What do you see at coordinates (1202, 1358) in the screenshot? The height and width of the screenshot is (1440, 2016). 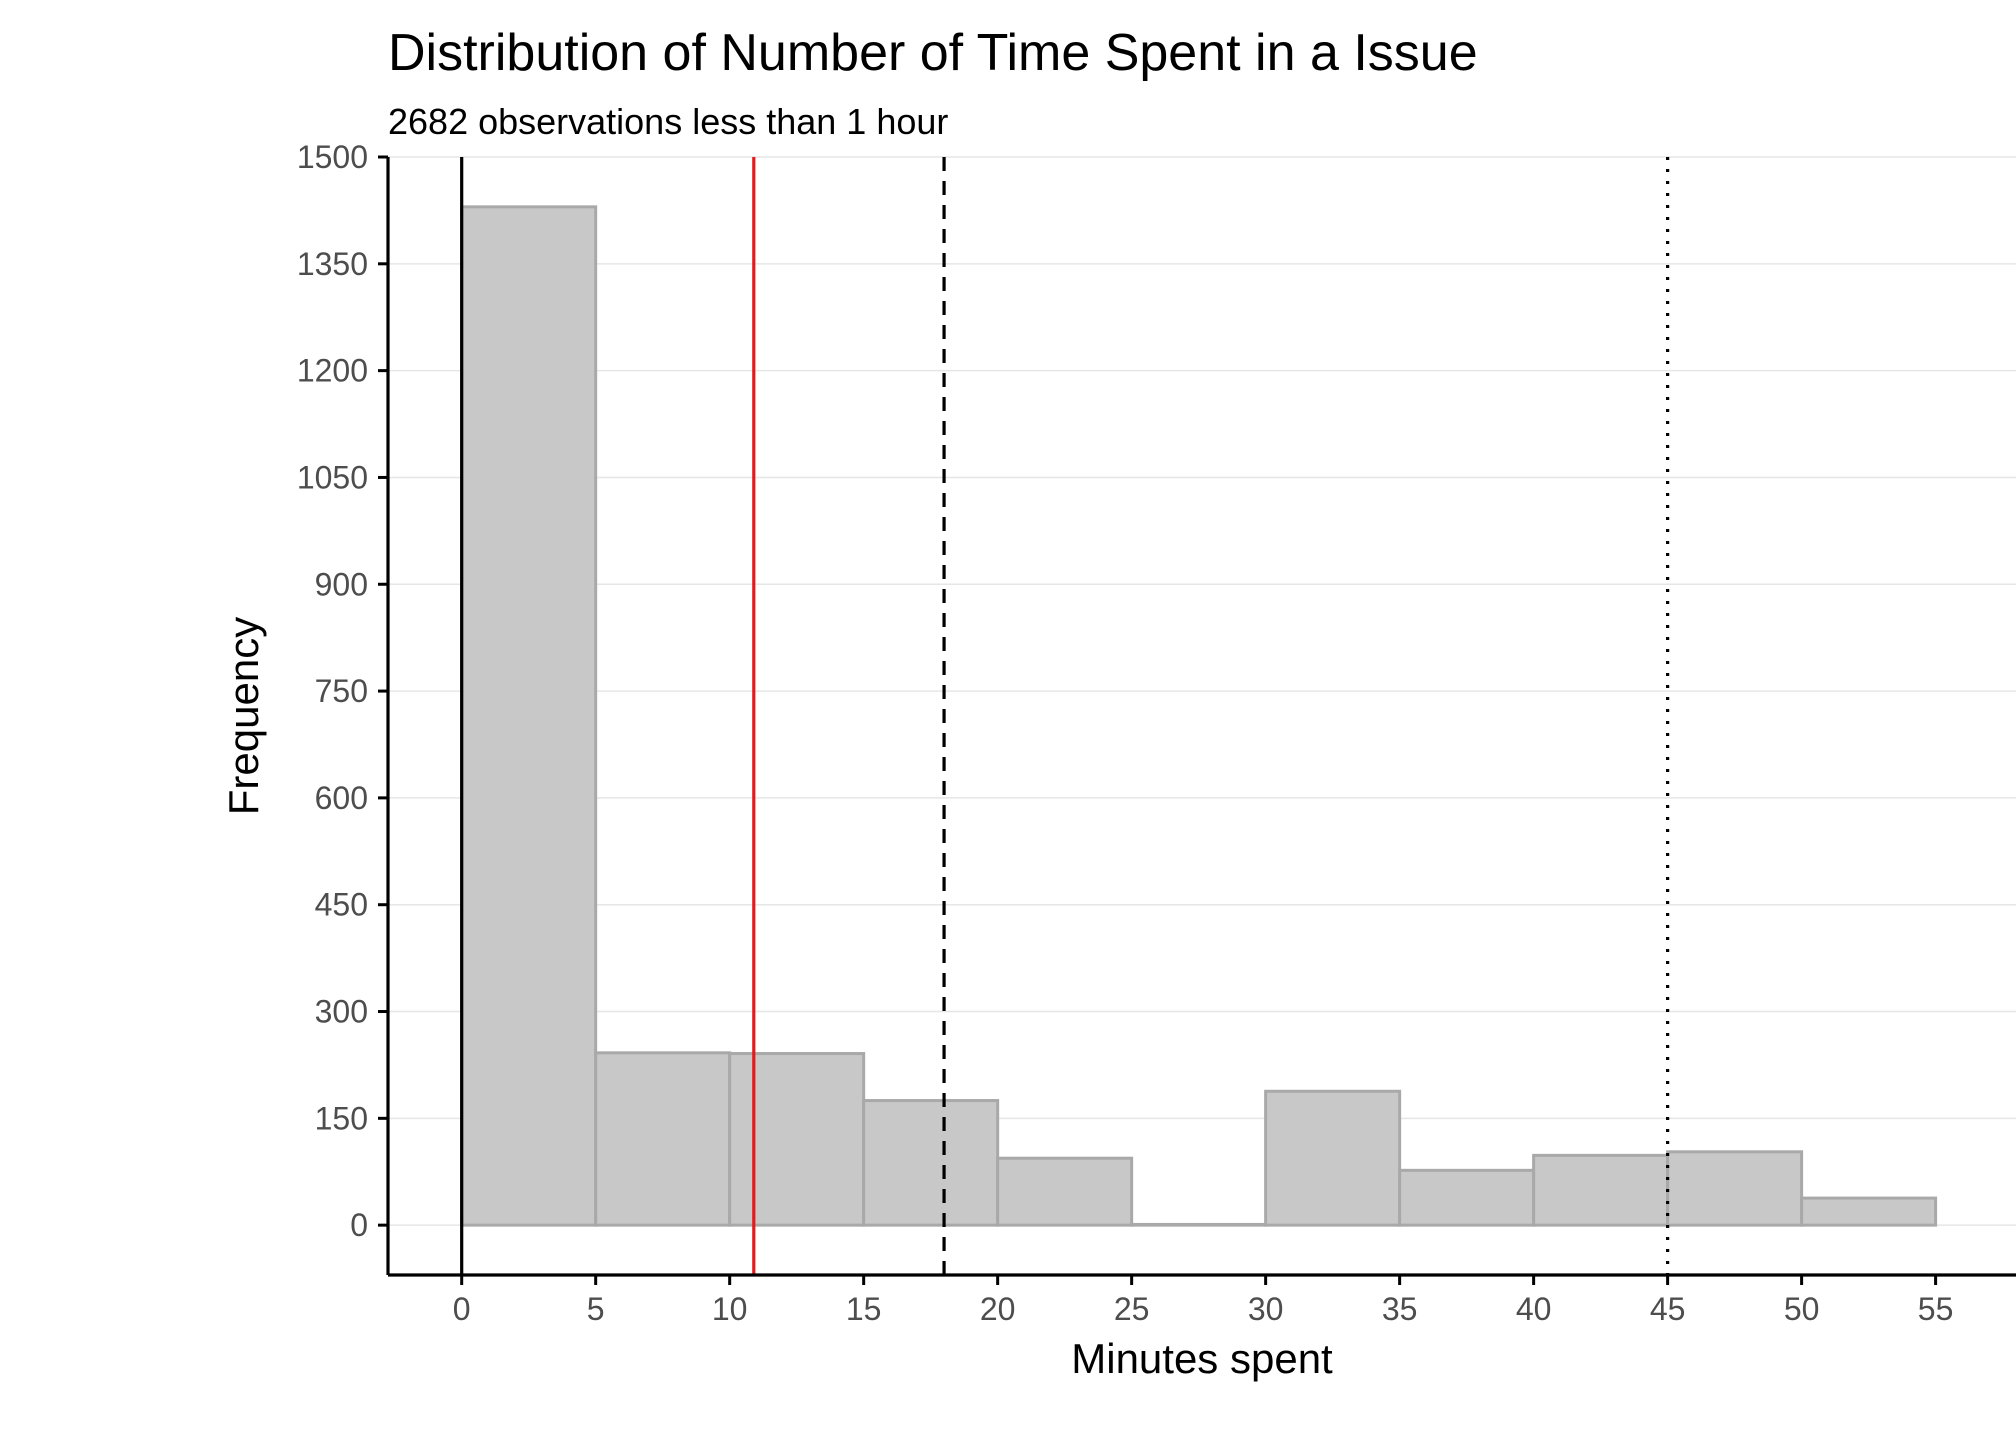 I see `x-axis-title: Minutes spent` at bounding box center [1202, 1358].